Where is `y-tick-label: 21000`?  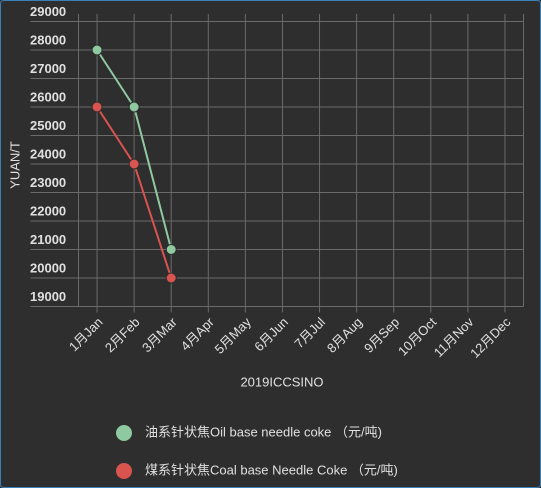
y-tick-label: 21000 is located at coordinates (48, 239).